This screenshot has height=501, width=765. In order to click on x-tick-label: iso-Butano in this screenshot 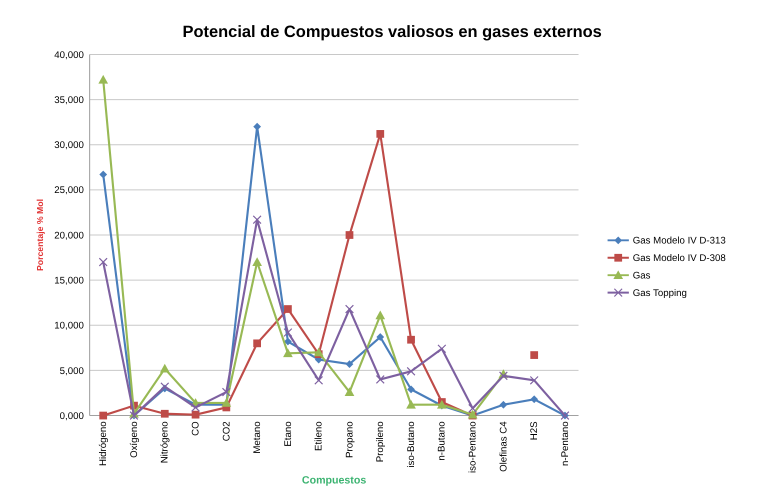, I will do `click(411, 444)`.